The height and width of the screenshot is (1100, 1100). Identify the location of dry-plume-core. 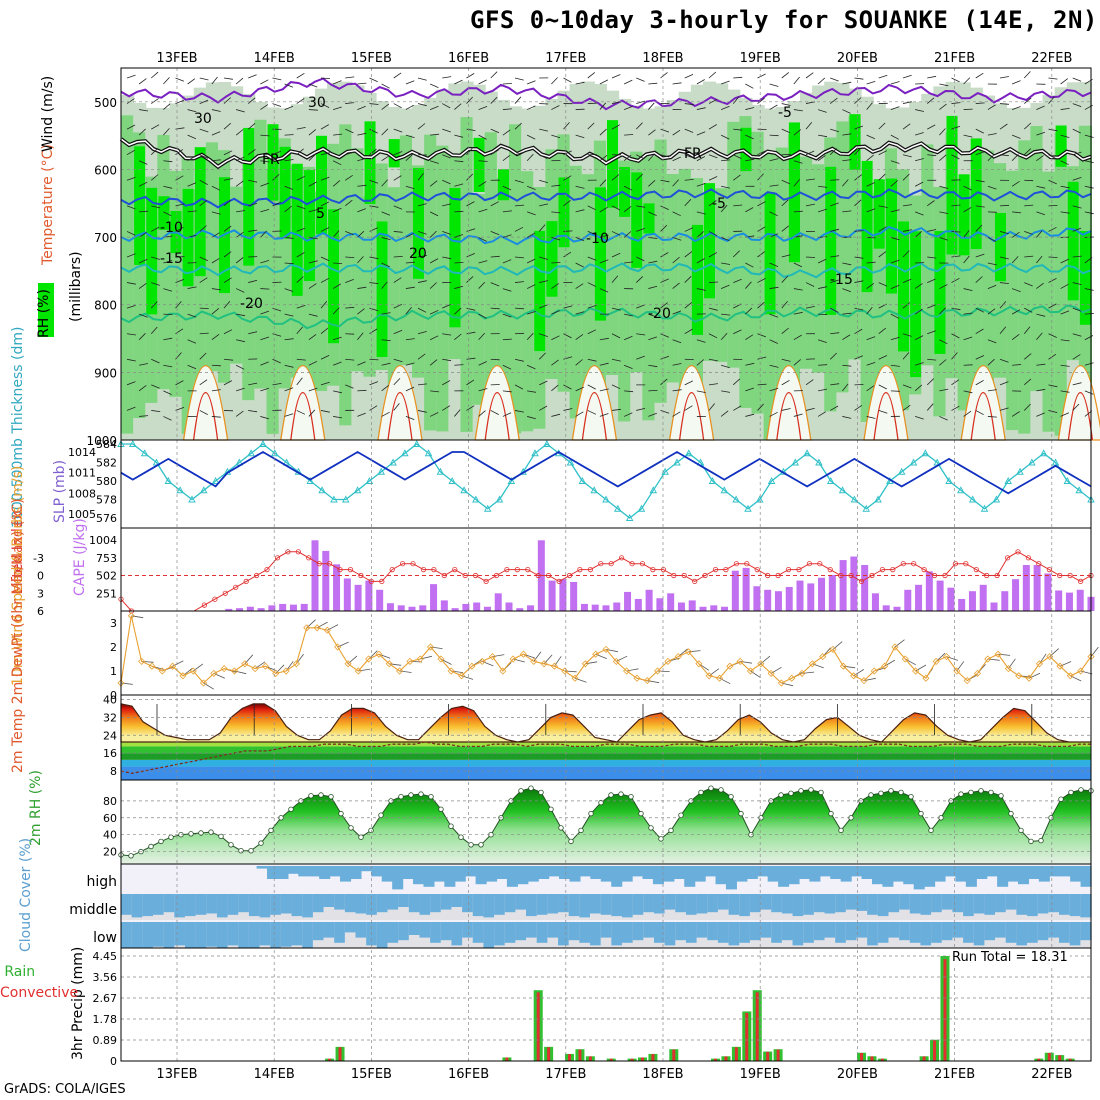
(691, 416).